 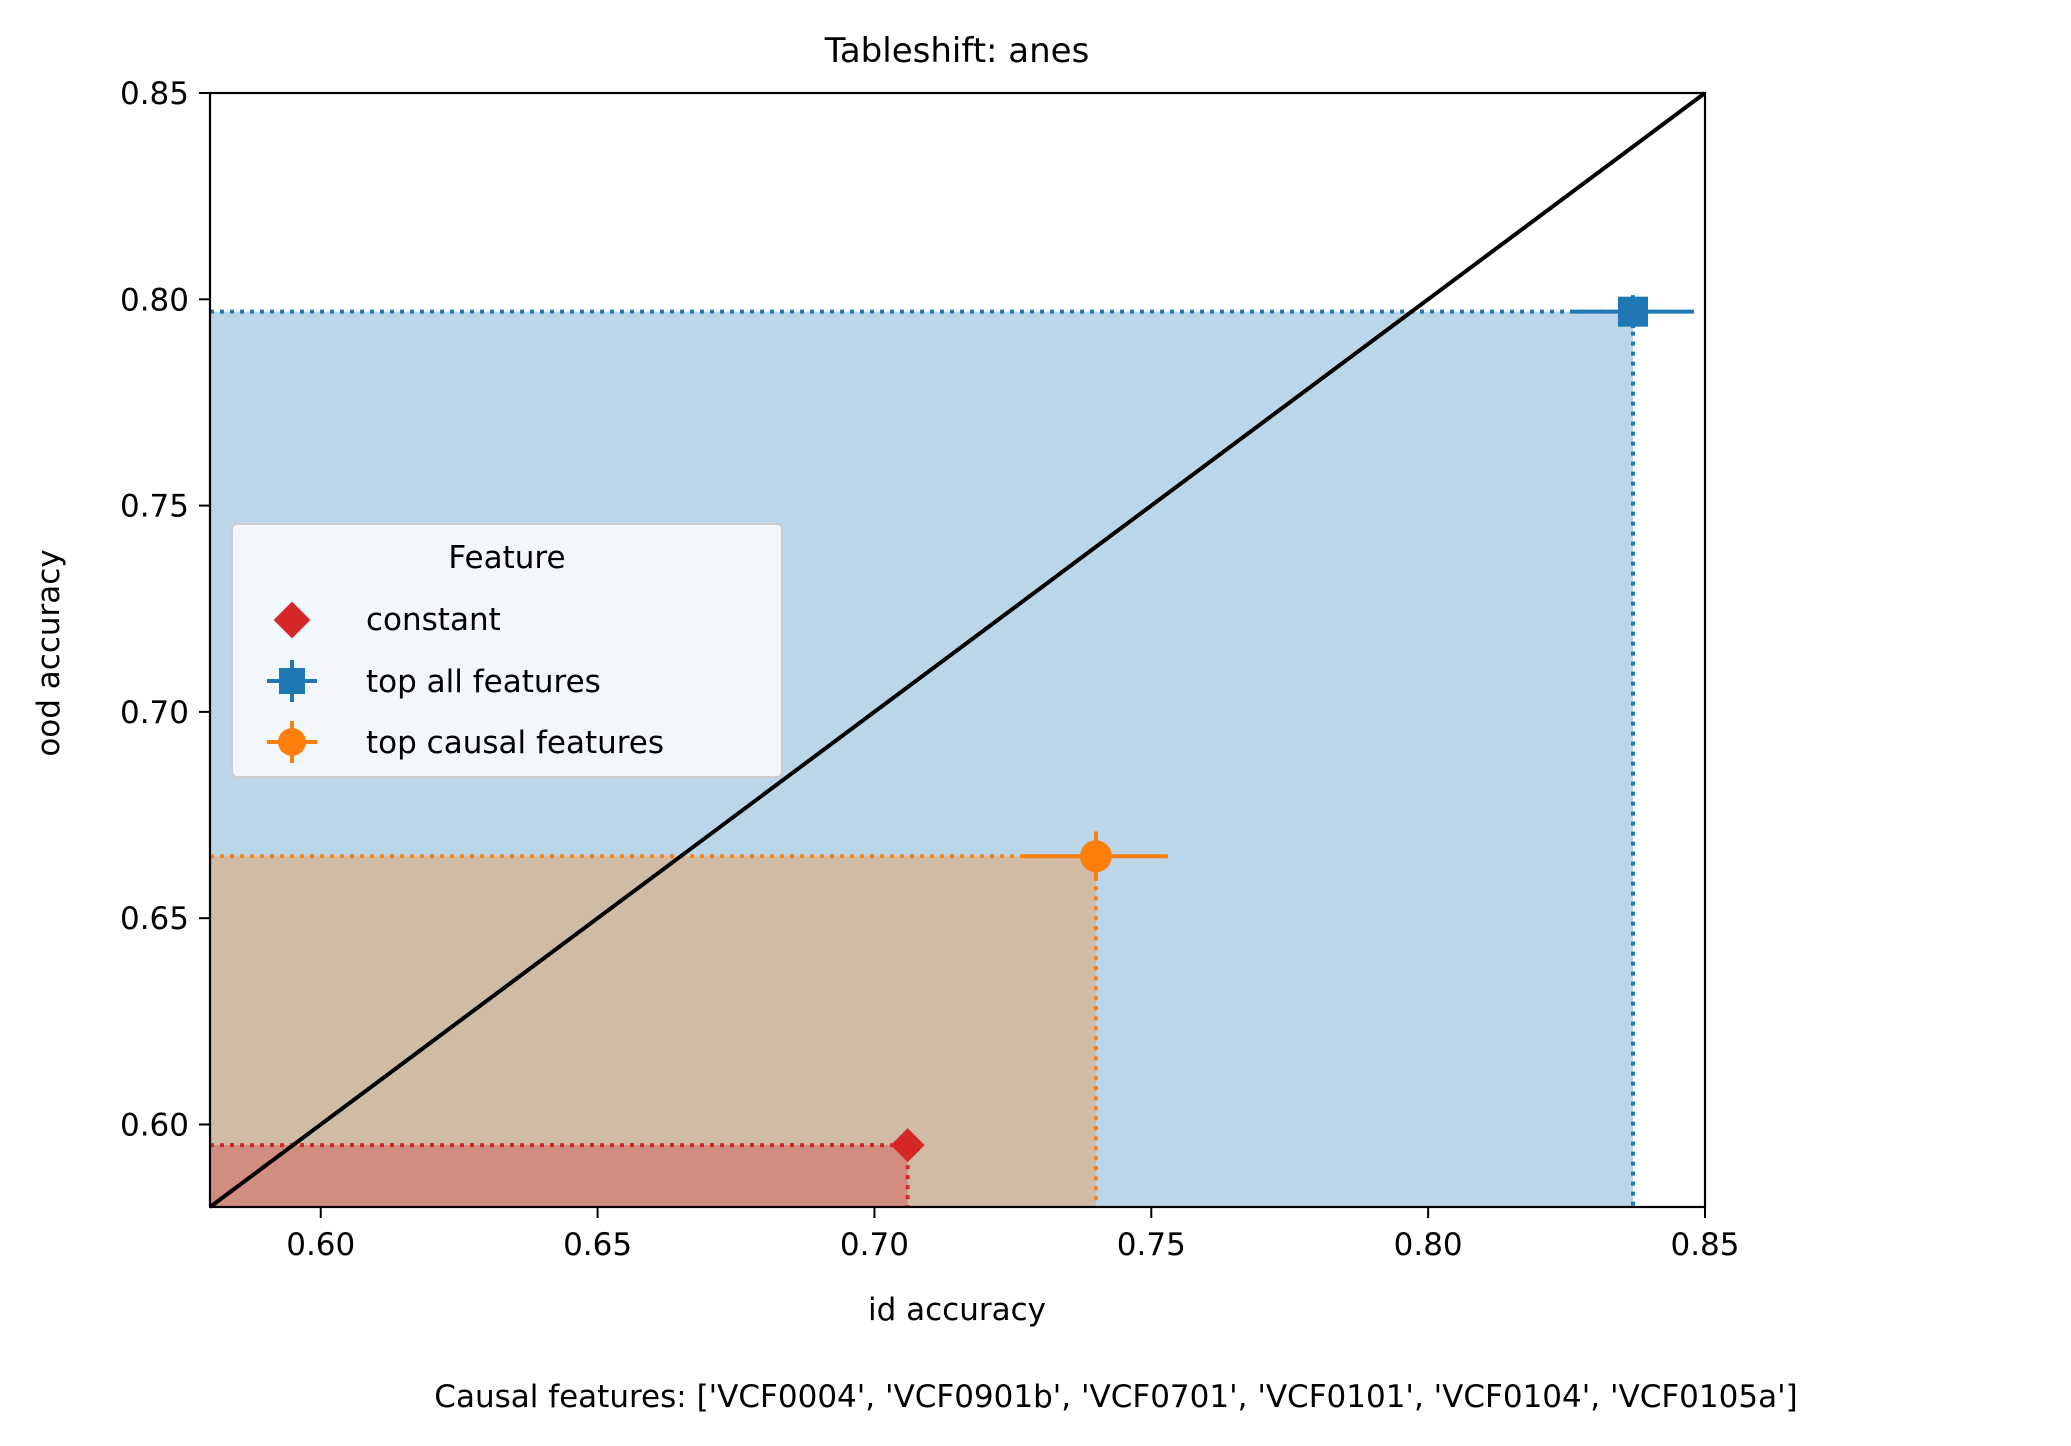 I want to click on legend-marker-square, so click(x=292, y=681).